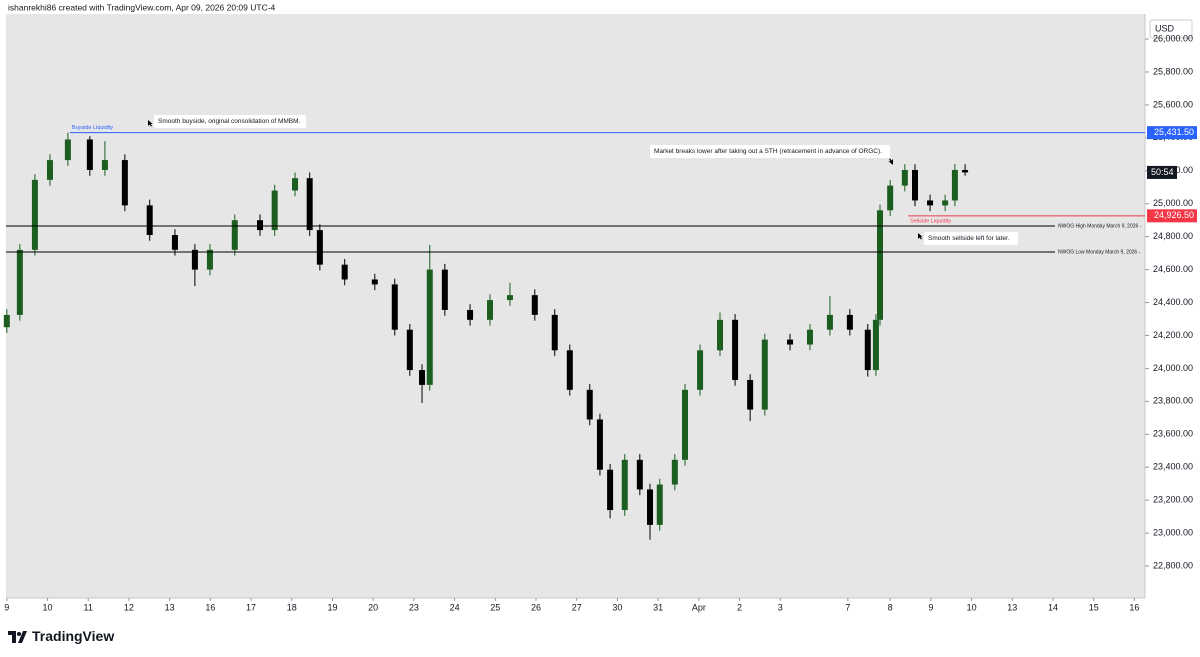  I want to click on y-tick-label: 23,000.00, so click(1173, 532).